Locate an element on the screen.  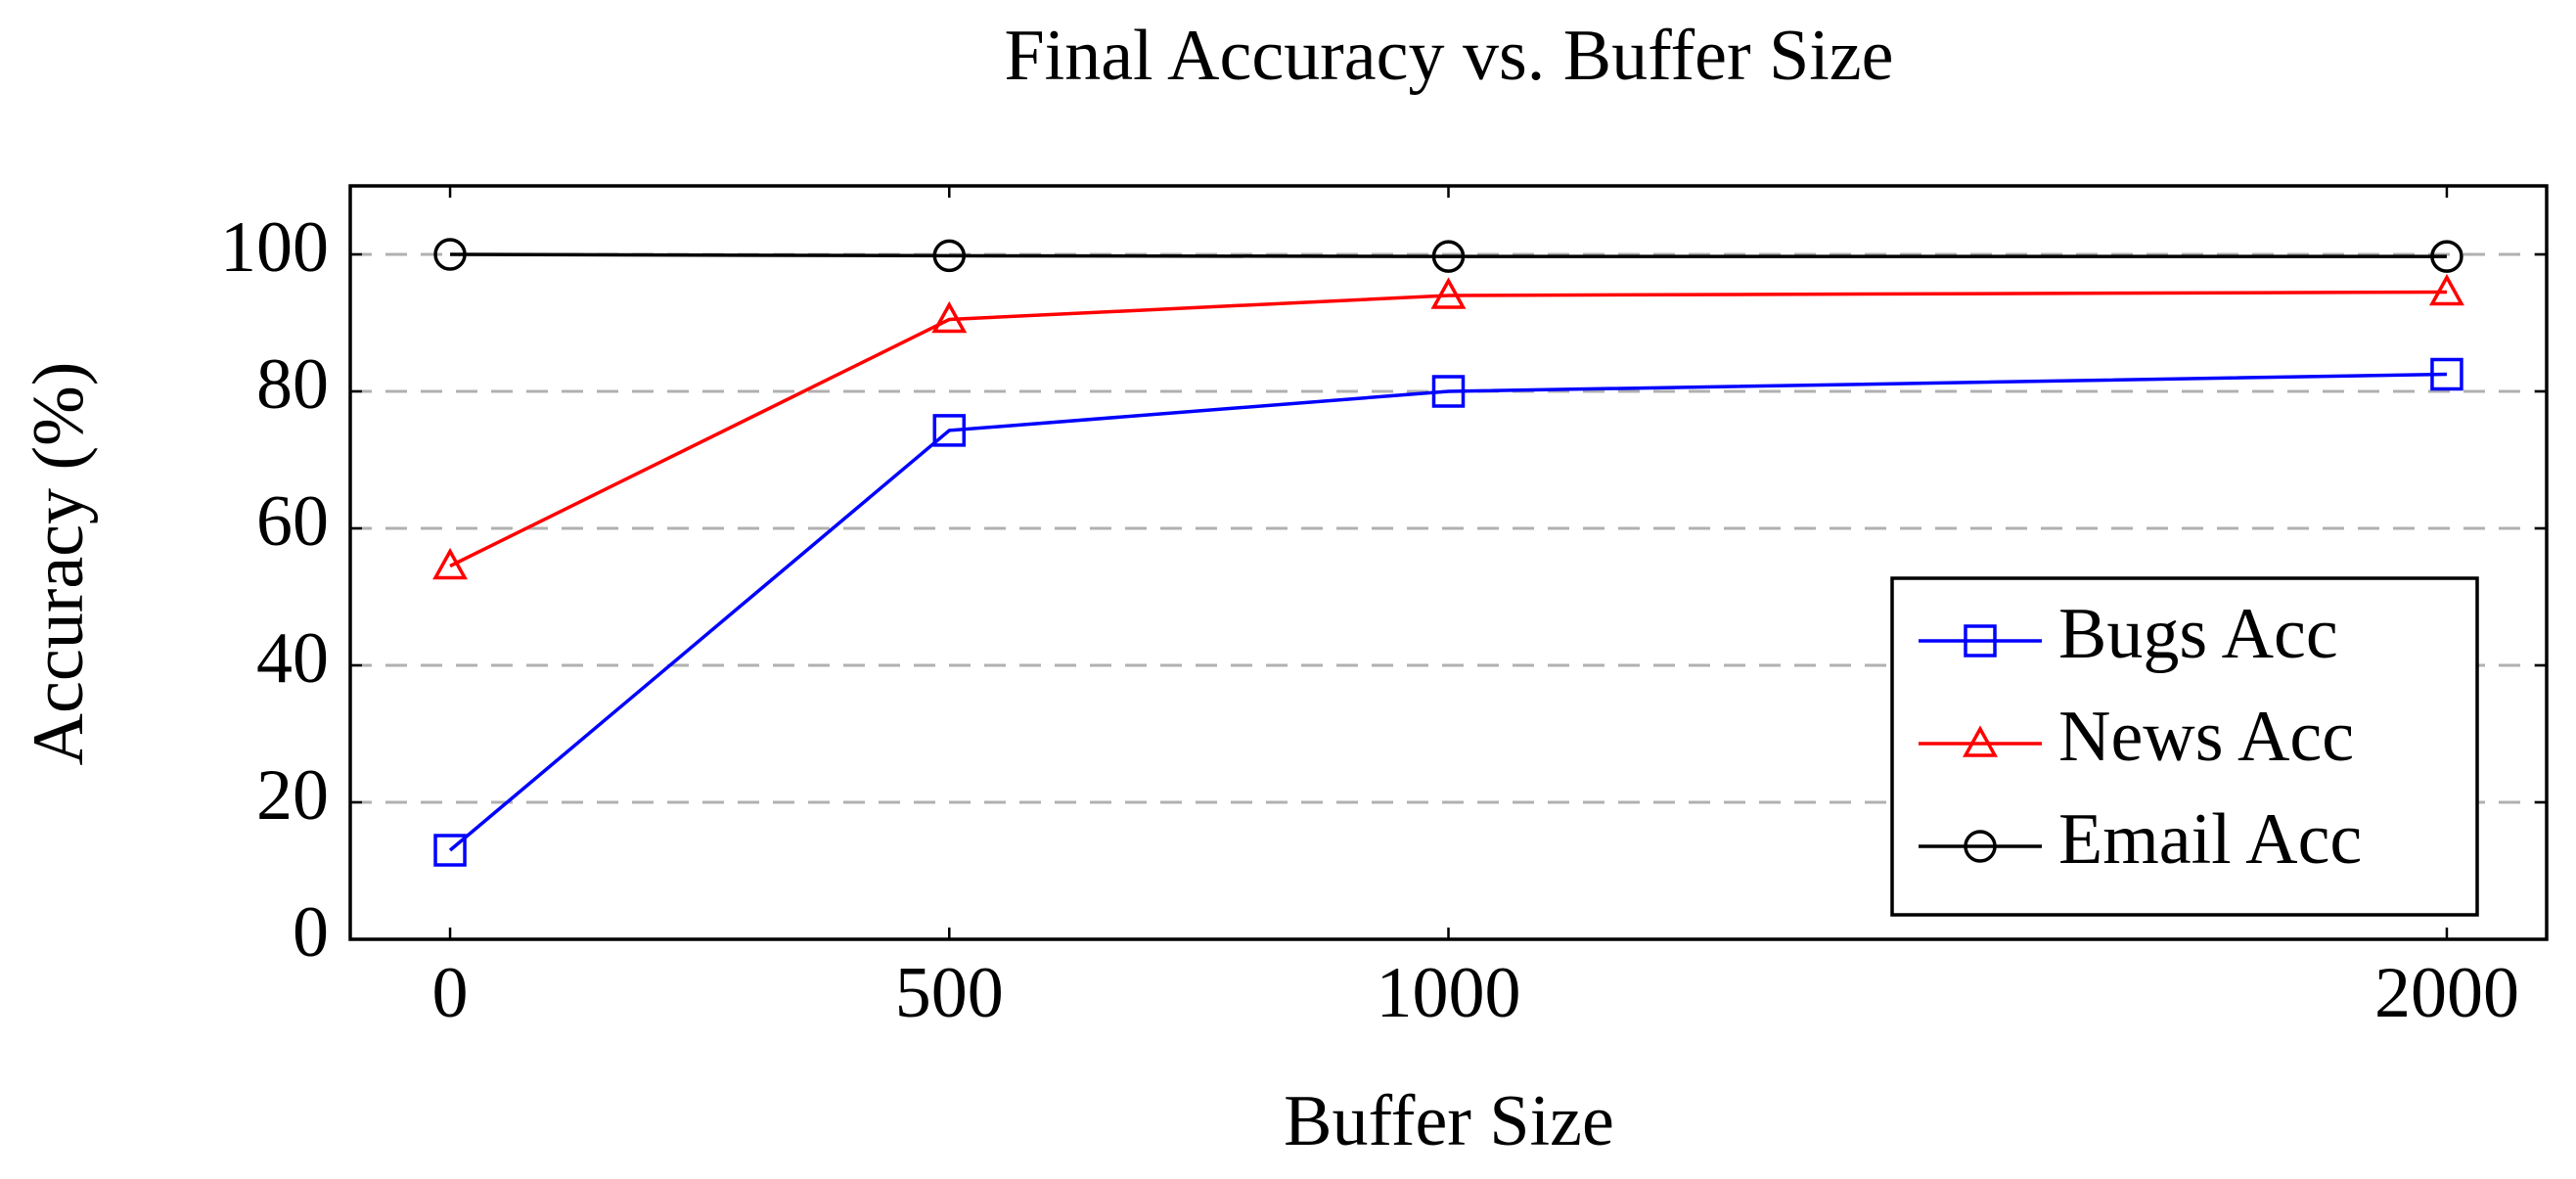
chart-title: Final Accuracy vs. Buffer Size is located at coordinates (1449, 56).